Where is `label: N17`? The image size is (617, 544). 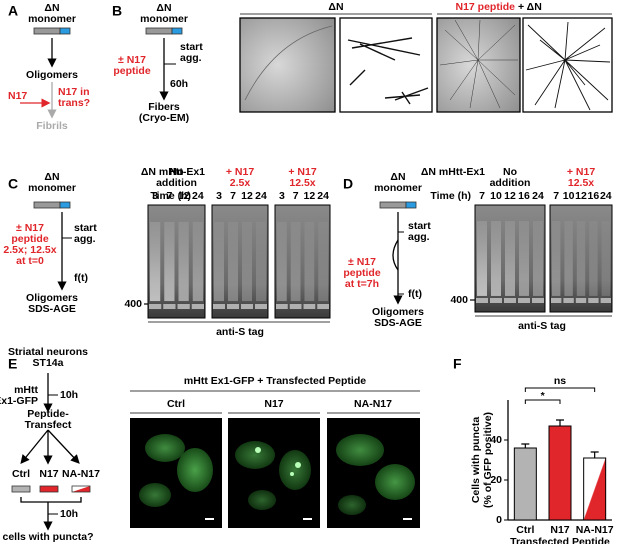
label: N17 is located at coordinates (17, 96).